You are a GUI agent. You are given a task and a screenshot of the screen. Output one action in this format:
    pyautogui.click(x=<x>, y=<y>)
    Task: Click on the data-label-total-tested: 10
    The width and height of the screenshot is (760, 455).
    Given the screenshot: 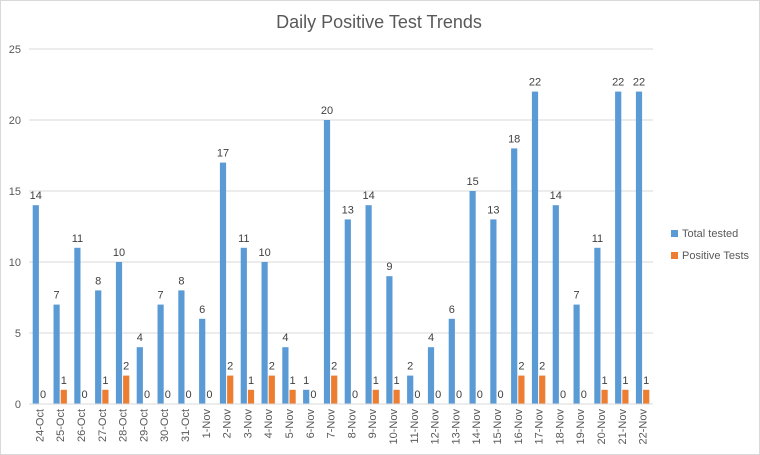 What is the action you would take?
    pyautogui.click(x=264, y=253)
    